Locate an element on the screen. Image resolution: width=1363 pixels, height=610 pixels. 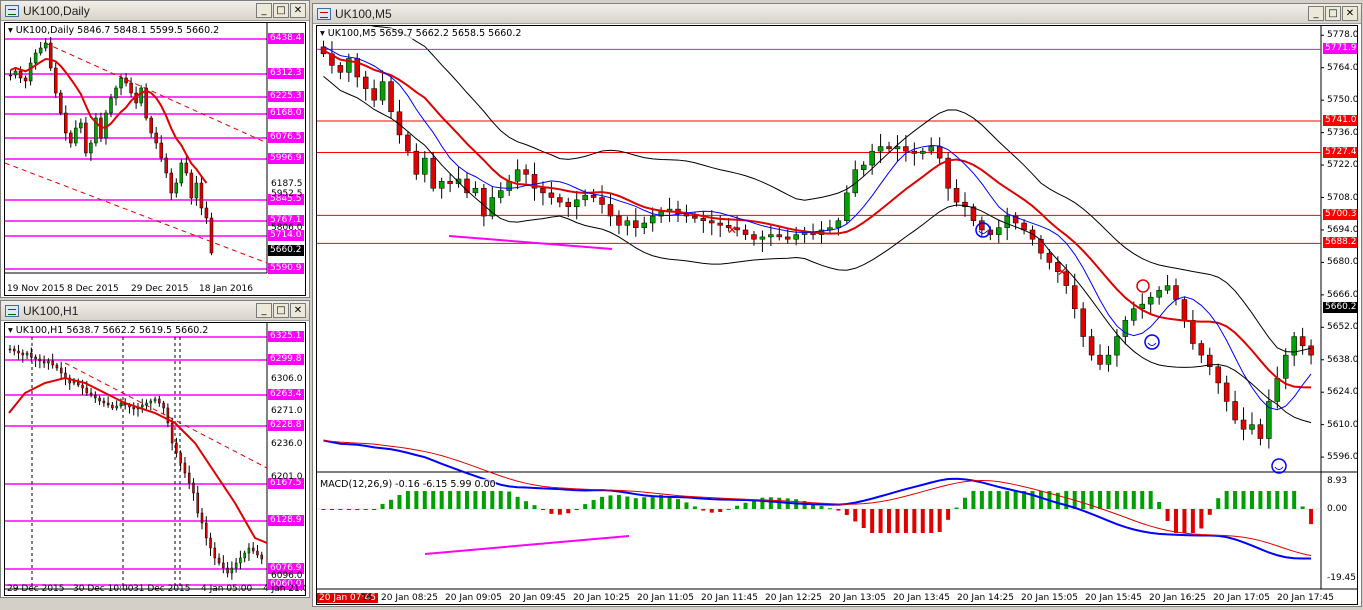
h1-titlebar: UK100,H1 _ □ ✕ is located at coordinates (155, 311).